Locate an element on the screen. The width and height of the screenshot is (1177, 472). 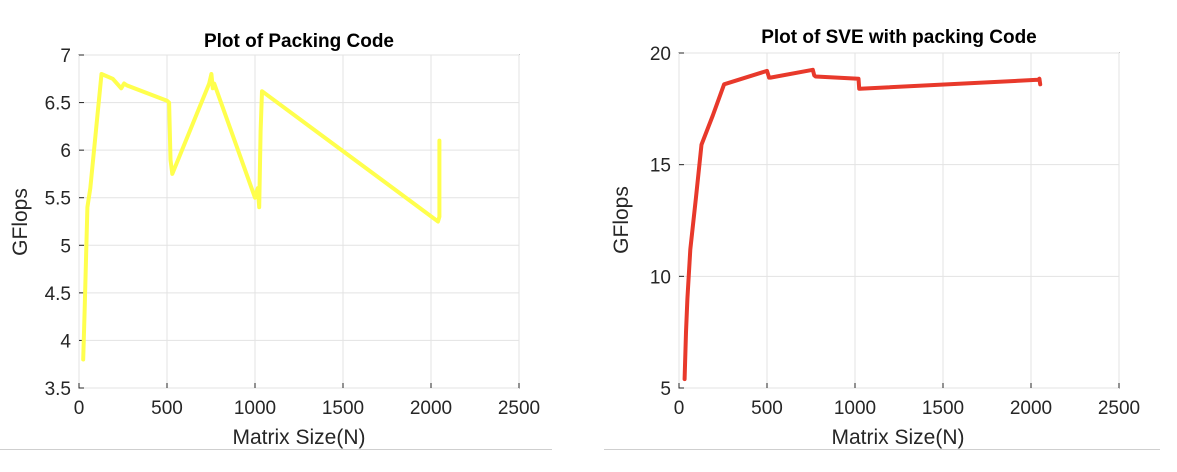
y-axis-ticks: 3.5 4 4.5 5 5.5 6 6.5 7 is located at coordinates (64, 223).